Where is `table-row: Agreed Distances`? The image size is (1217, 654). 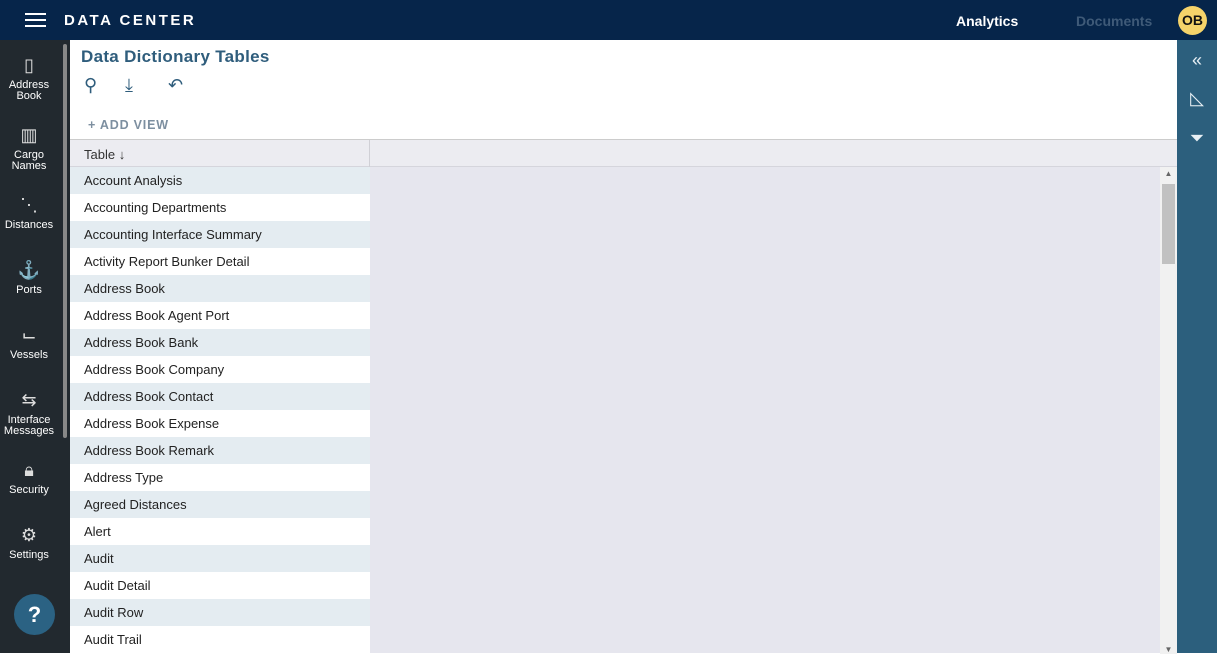
table-row: Agreed Distances is located at coordinates (220, 504).